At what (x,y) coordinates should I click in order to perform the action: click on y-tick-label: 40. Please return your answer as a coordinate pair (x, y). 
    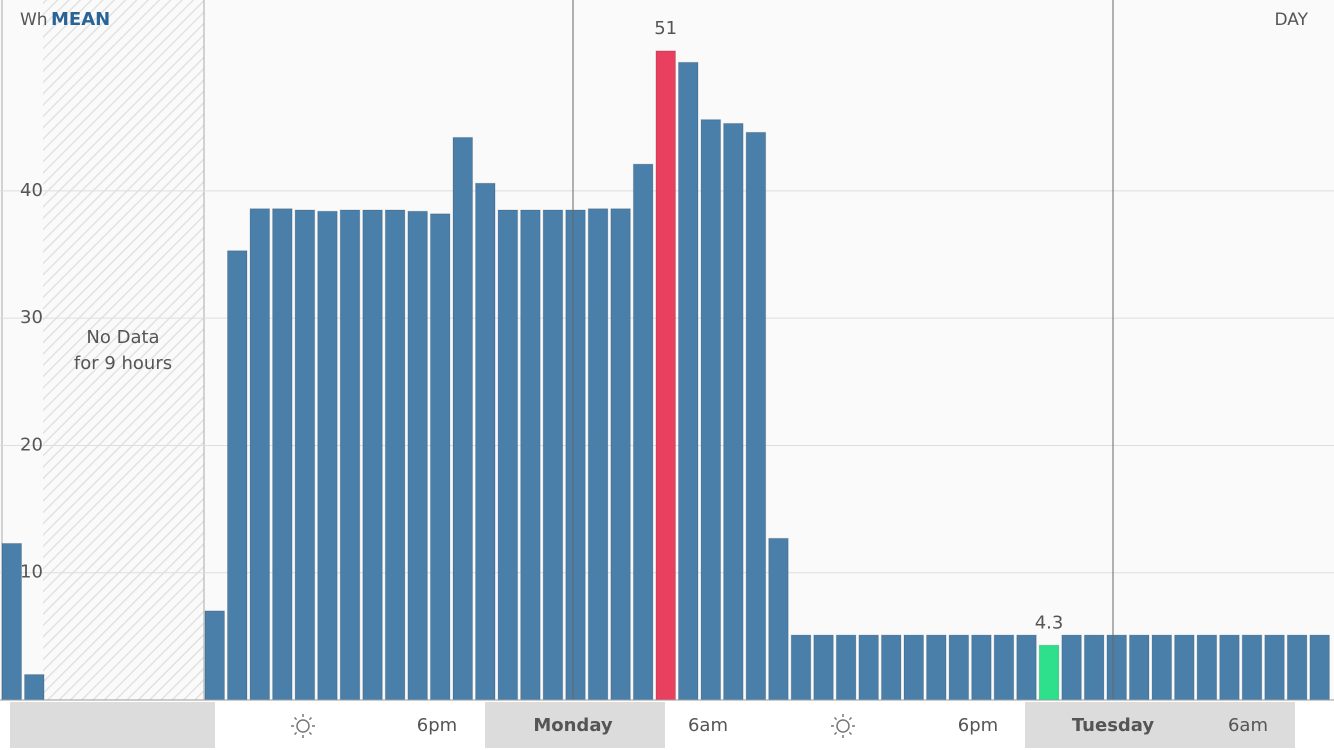
    Looking at the image, I should click on (31, 190).